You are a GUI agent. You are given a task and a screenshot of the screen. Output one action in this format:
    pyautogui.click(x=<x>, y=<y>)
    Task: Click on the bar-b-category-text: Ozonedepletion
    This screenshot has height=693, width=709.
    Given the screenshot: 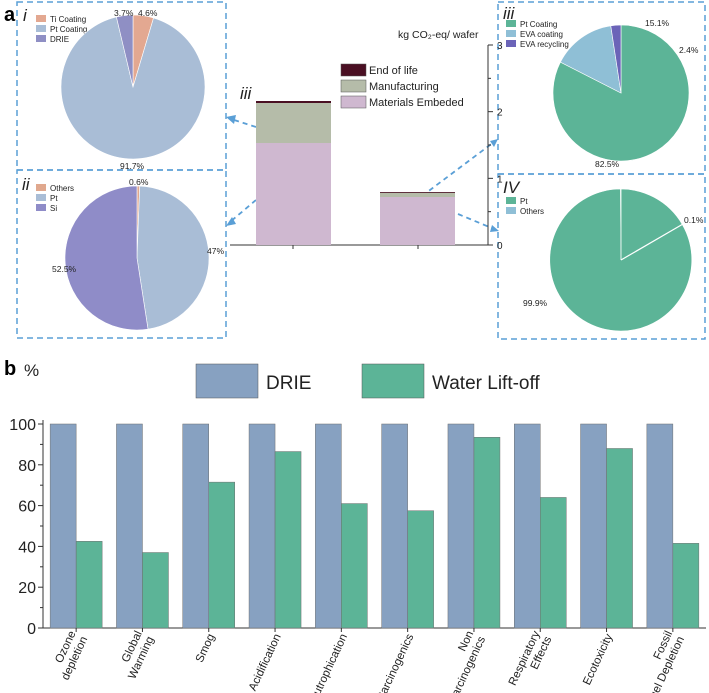 What is the action you would take?
    pyautogui.click(x=69, y=655)
    